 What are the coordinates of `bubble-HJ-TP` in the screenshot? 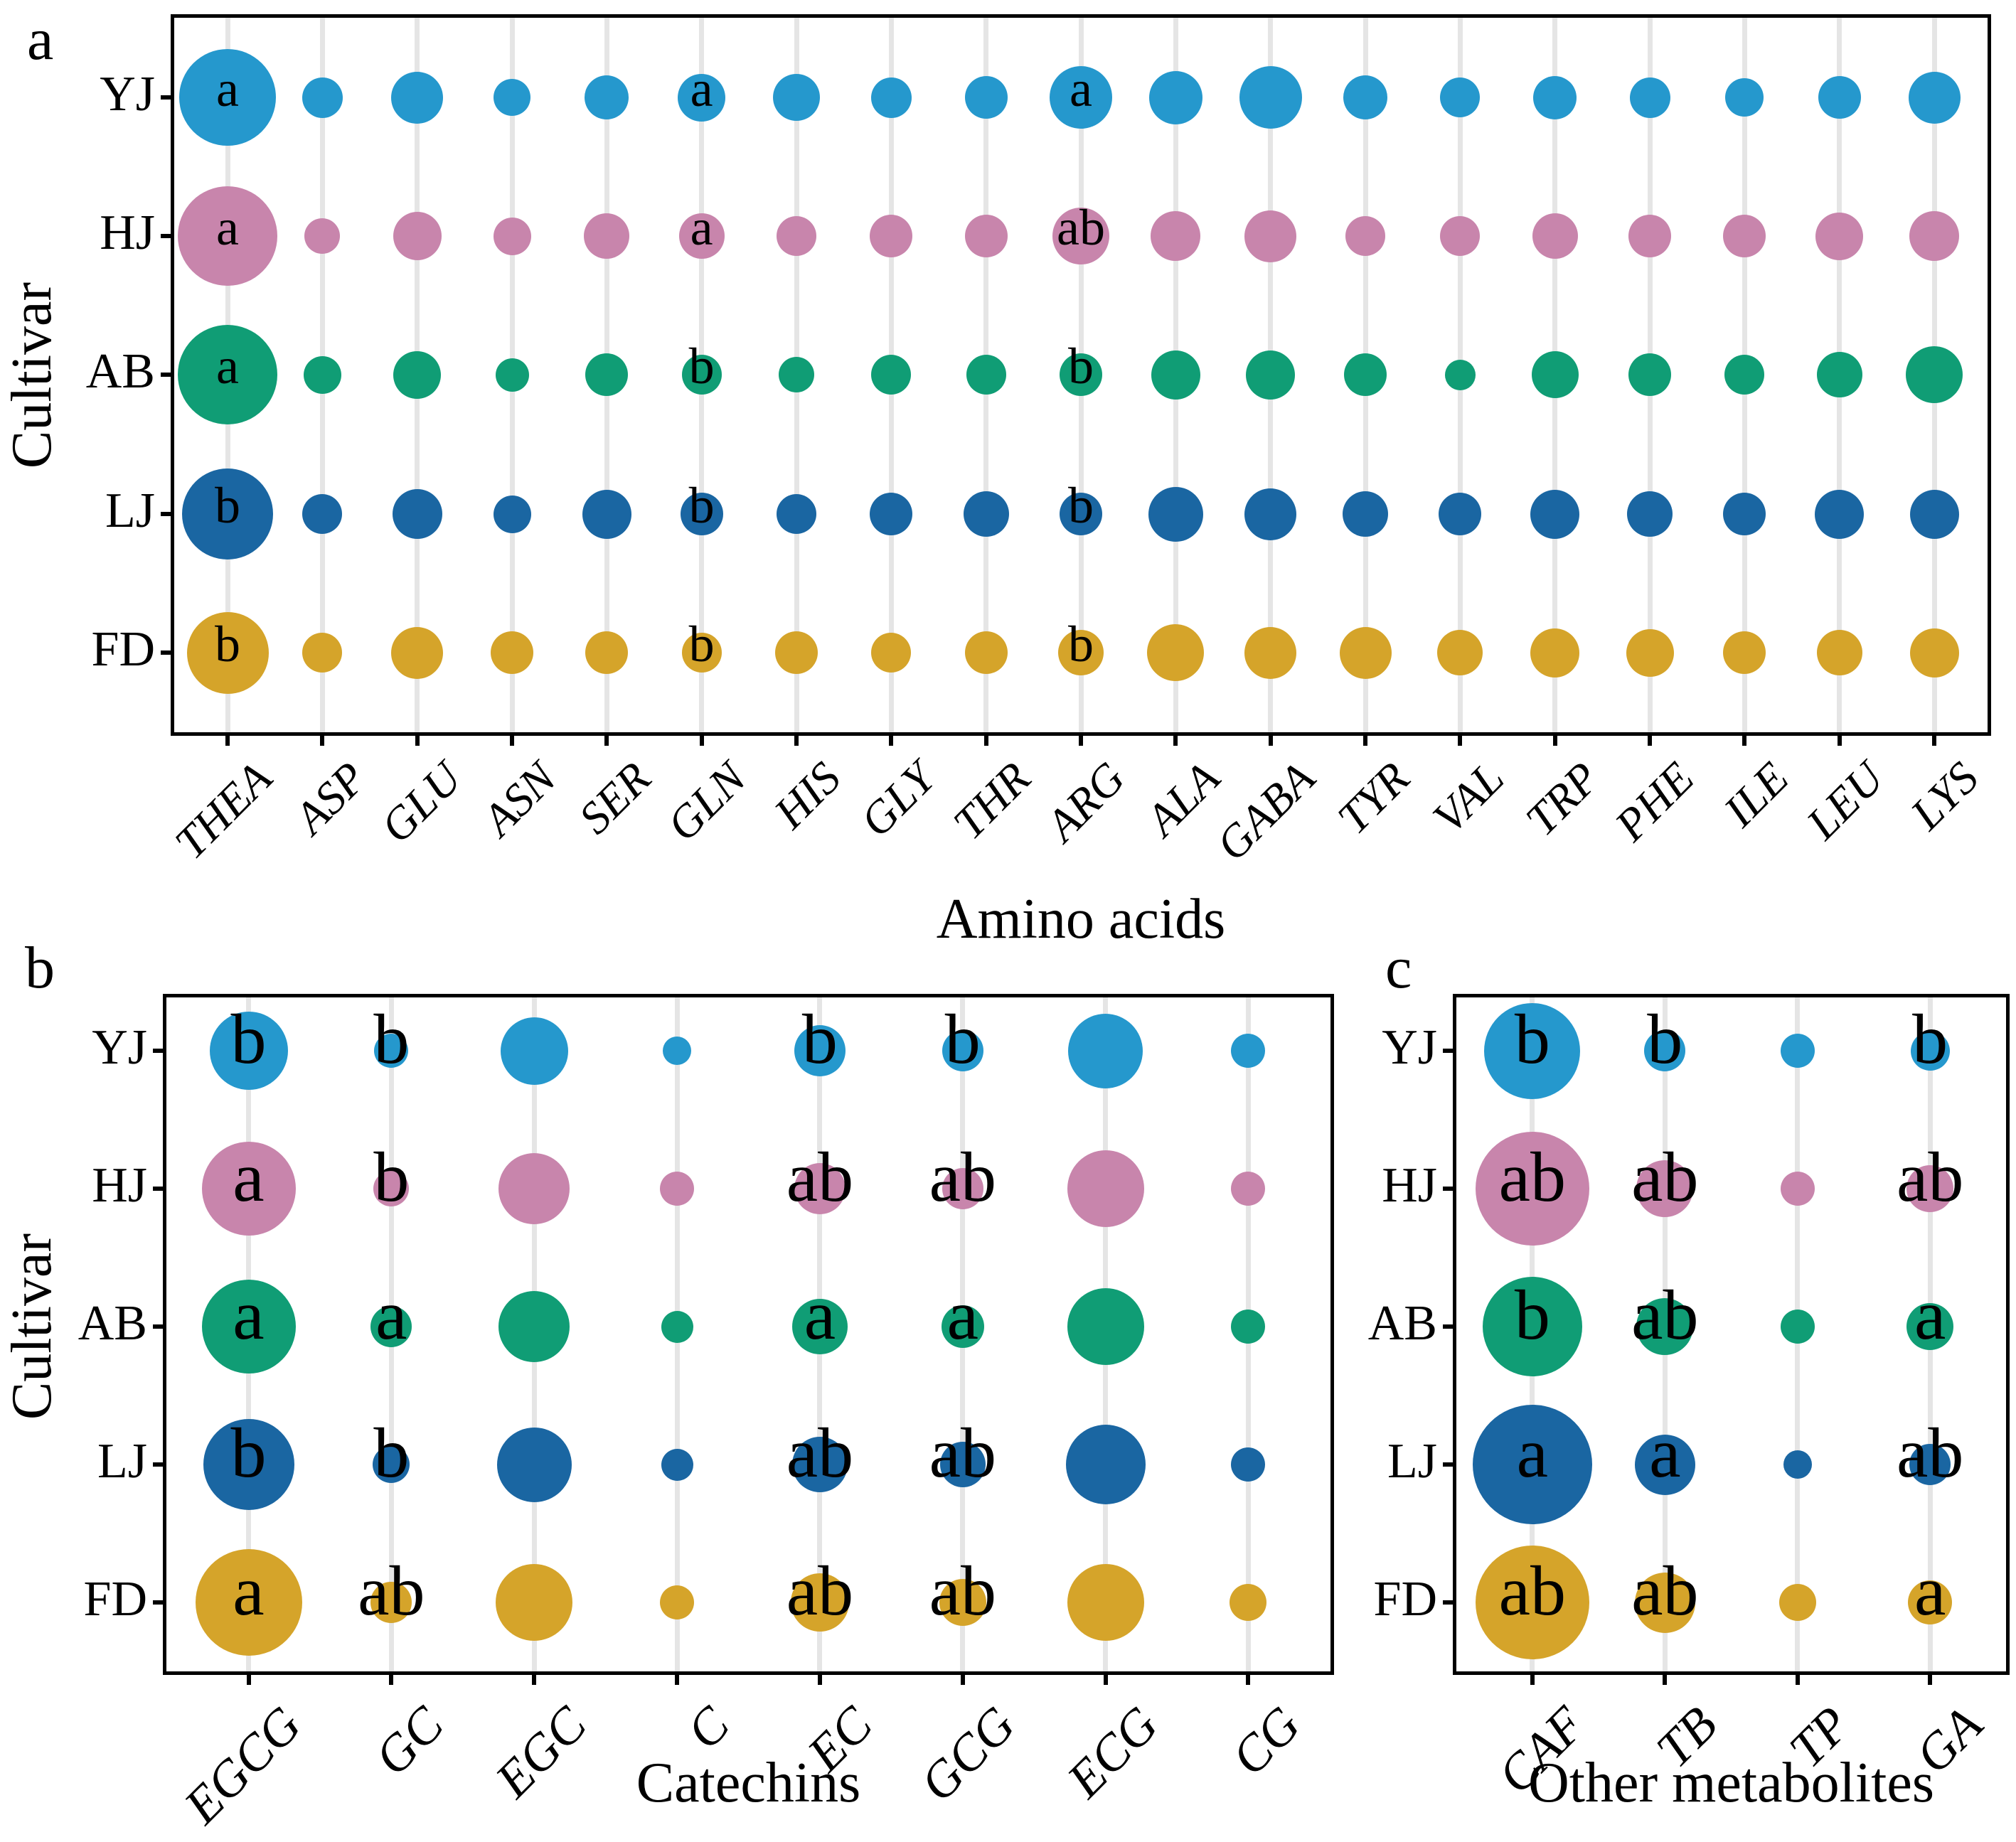 It's located at (1797, 1189).